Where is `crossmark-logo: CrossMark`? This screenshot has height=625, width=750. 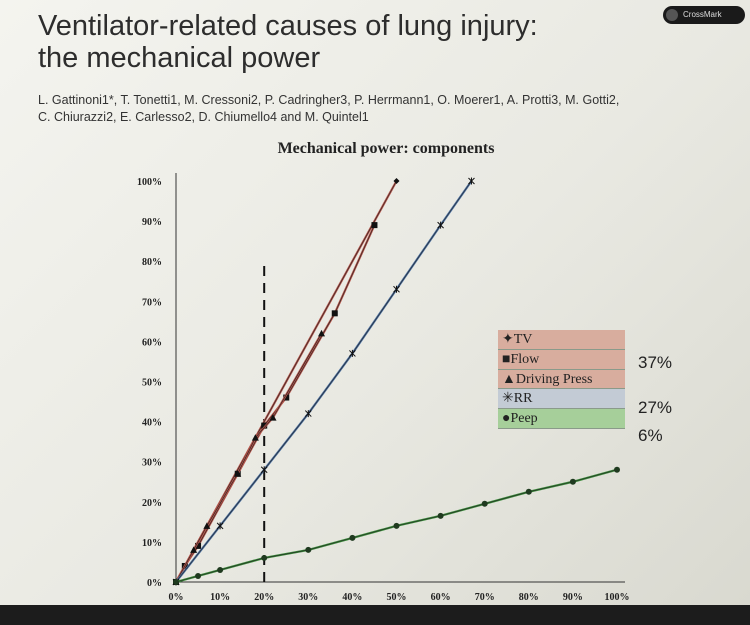
crossmark-logo: CrossMark is located at coordinates (704, 15).